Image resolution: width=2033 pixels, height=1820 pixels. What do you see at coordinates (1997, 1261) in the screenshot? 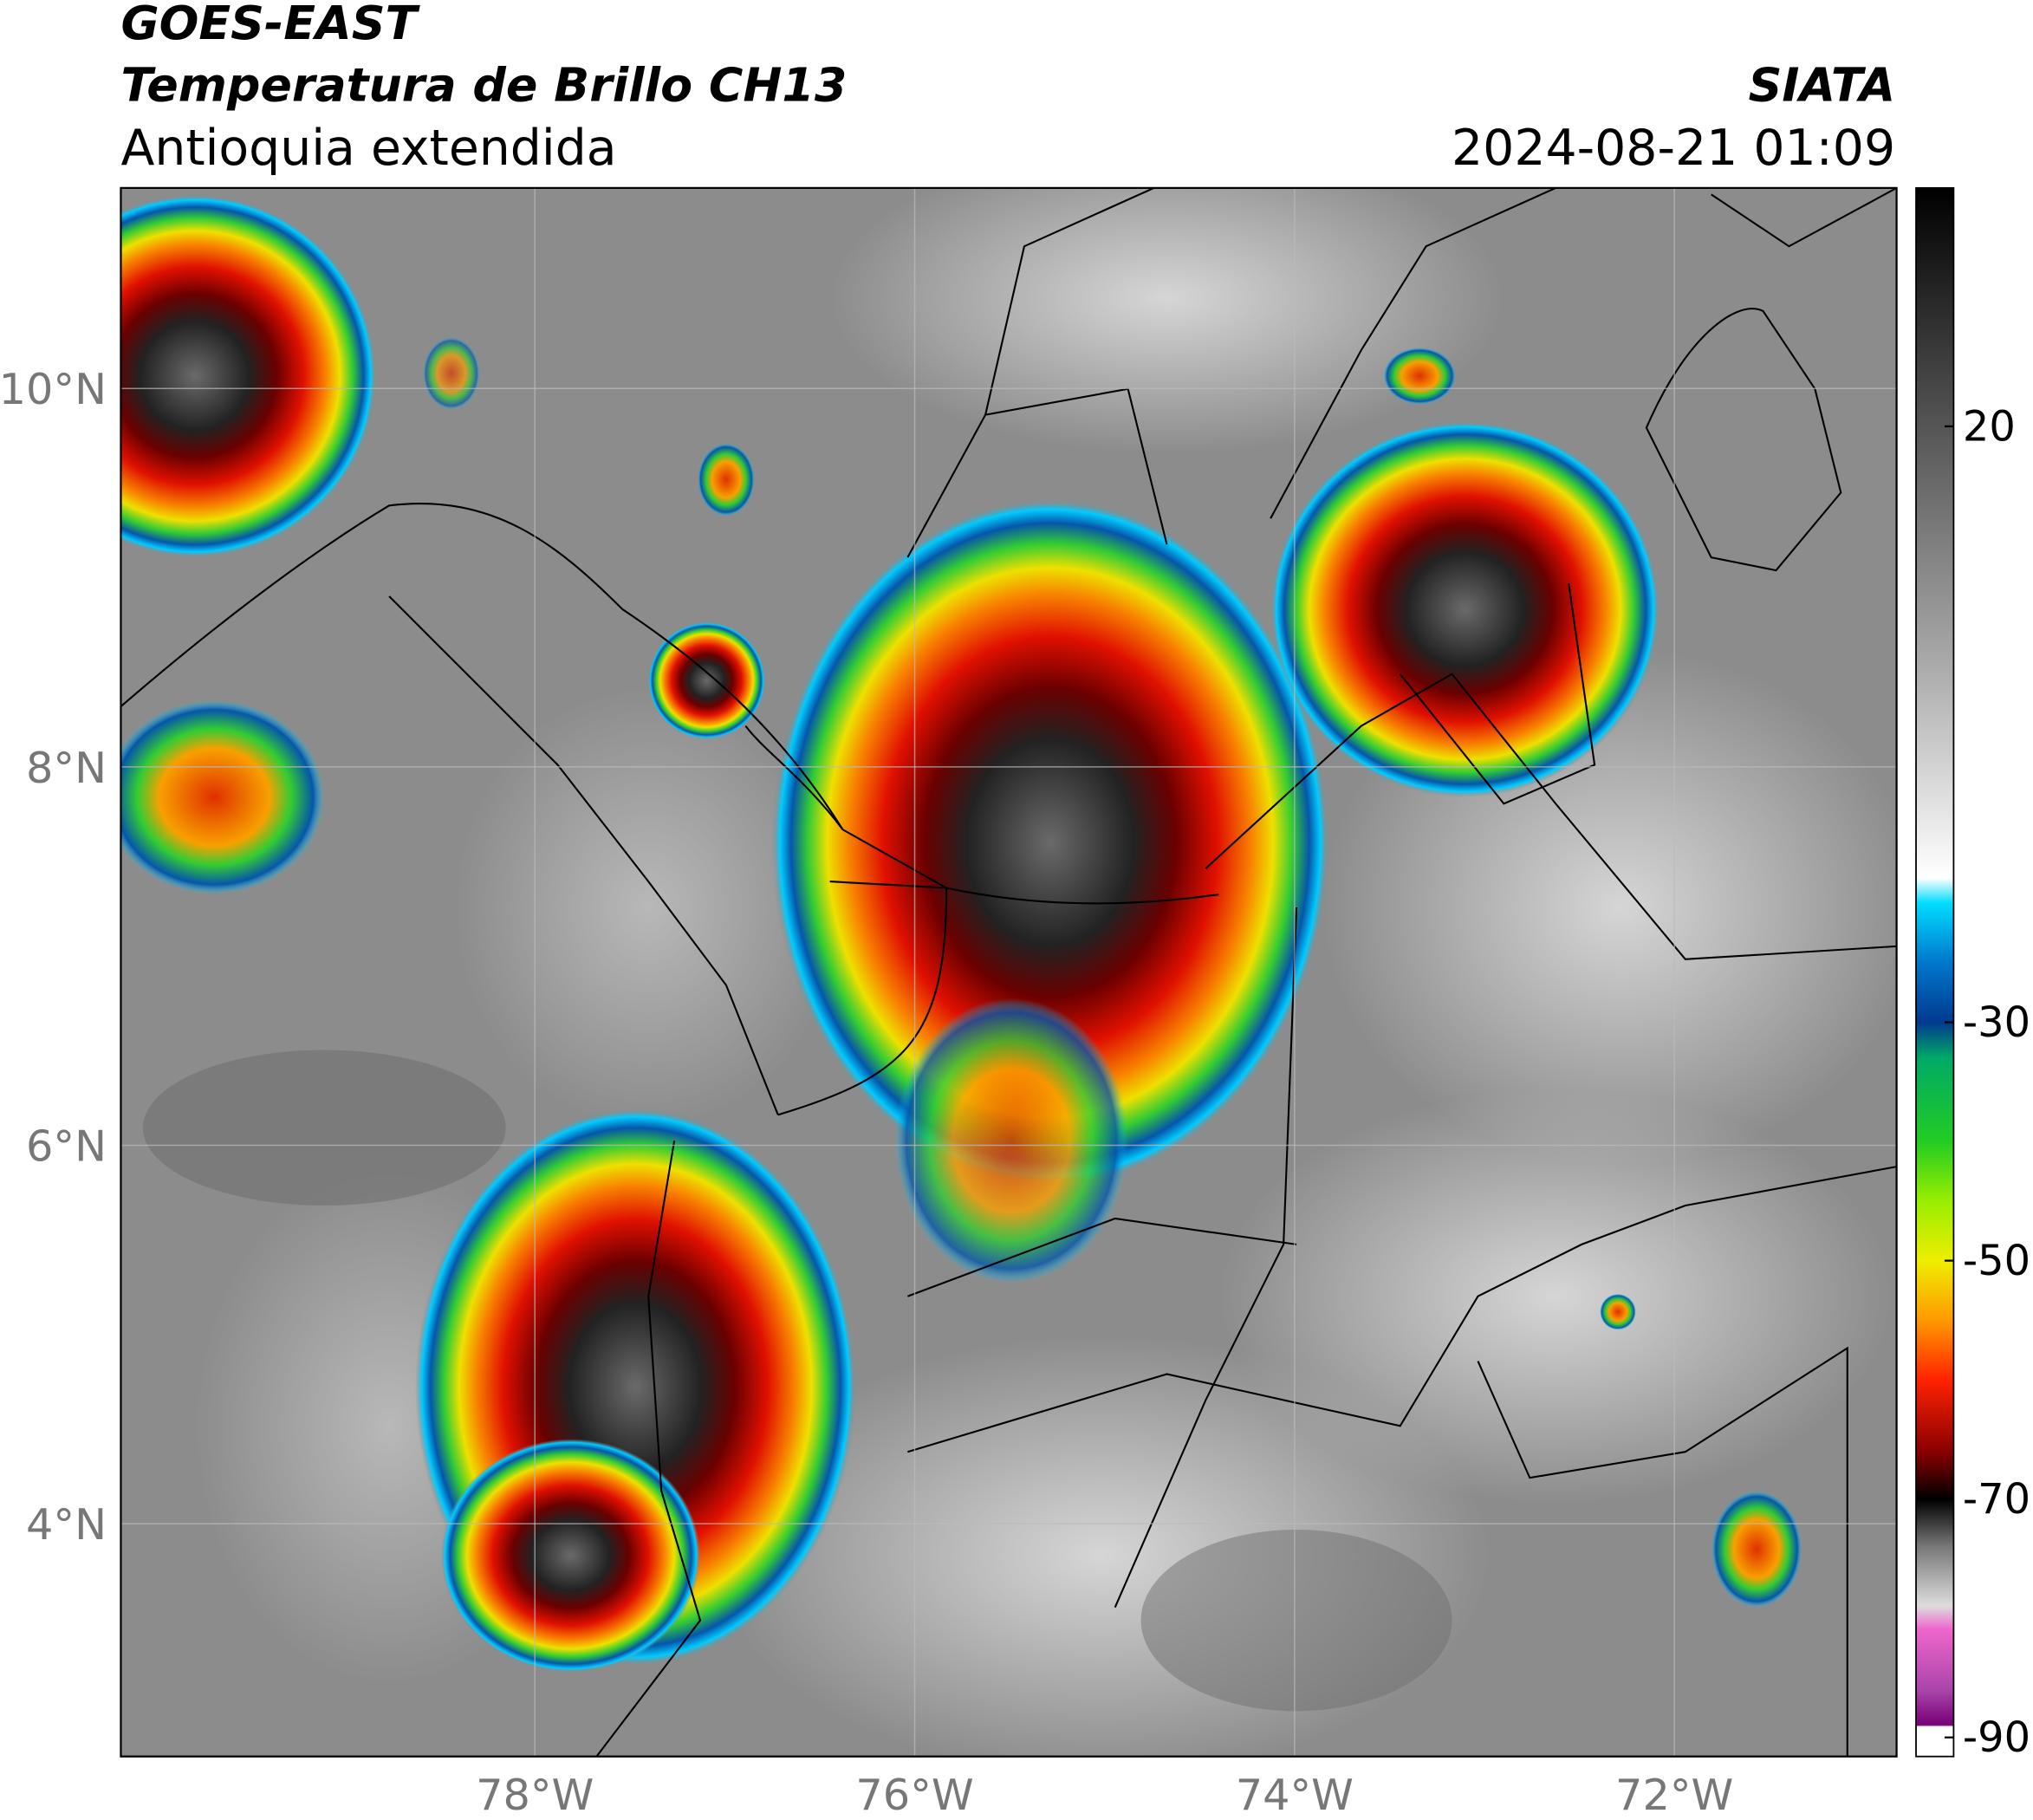
I see `colorbar-tick-label: -50` at bounding box center [1997, 1261].